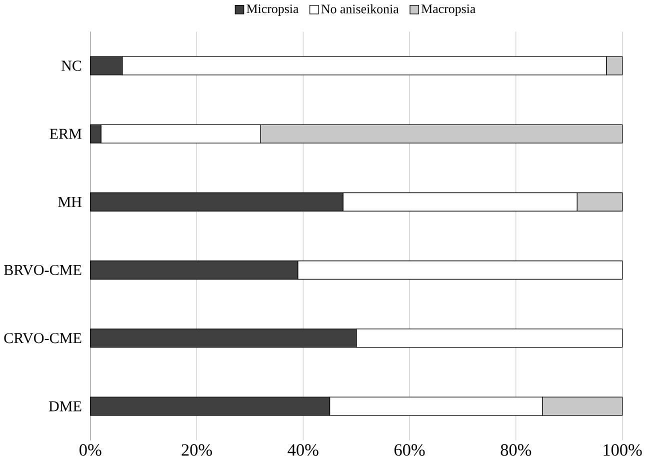 The width and height of the screenshot is (646, 459). I want to click on x-tick-label: 100%, so click(623, 450).